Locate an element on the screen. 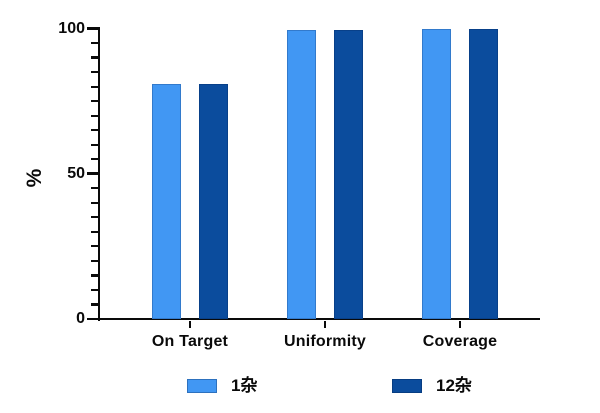  y-axis-line is located at coordinates (98, 174).